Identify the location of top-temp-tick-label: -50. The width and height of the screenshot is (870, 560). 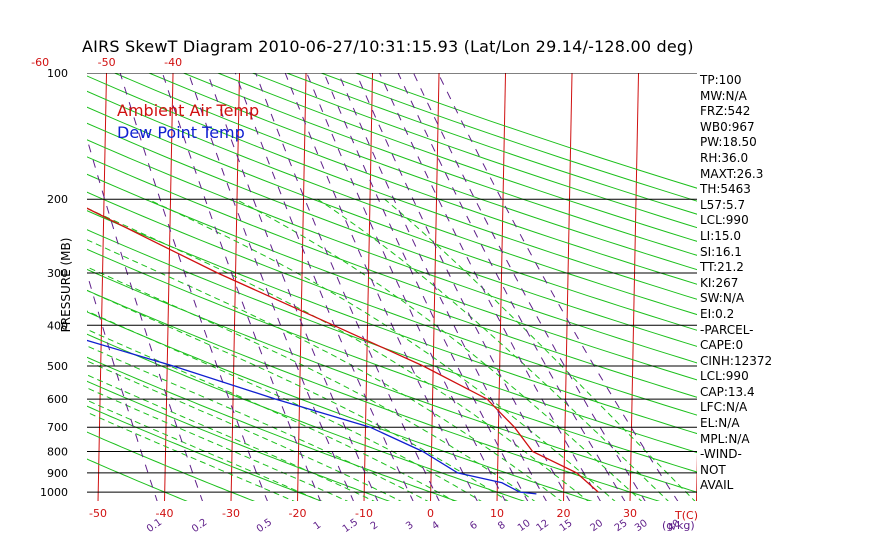
(107, 62).